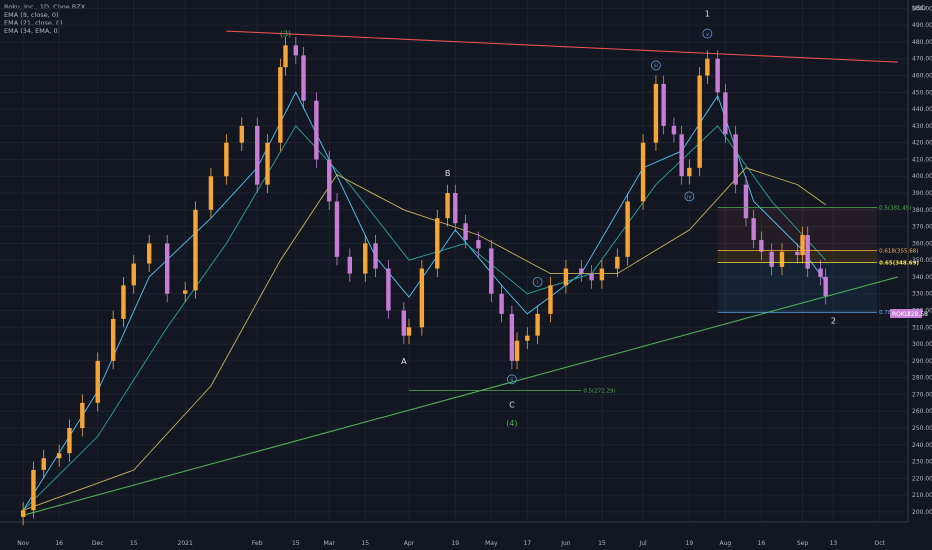 The height and width of the screenshot is (550, 932). Describe the element at coordinates (919, 8) in the screenshot. I see `currency-label: USD` at that location.